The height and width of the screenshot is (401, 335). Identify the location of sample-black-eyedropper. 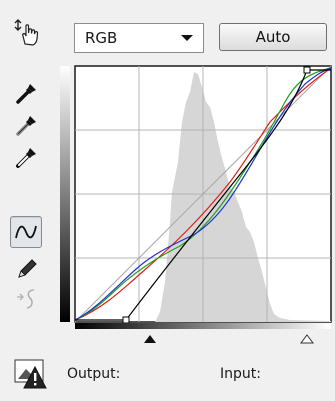
(27, 93).